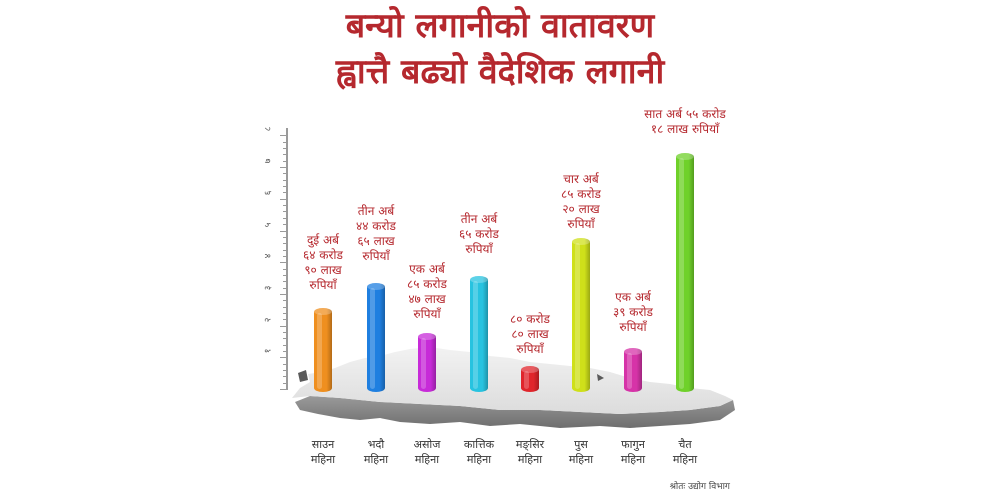 The height and width of the screenshot is (500, 1000). Describe the element at coordinates (530, 452) in the screenshot. I see `x-axis-label: मङ्सिर महिना` at that location.